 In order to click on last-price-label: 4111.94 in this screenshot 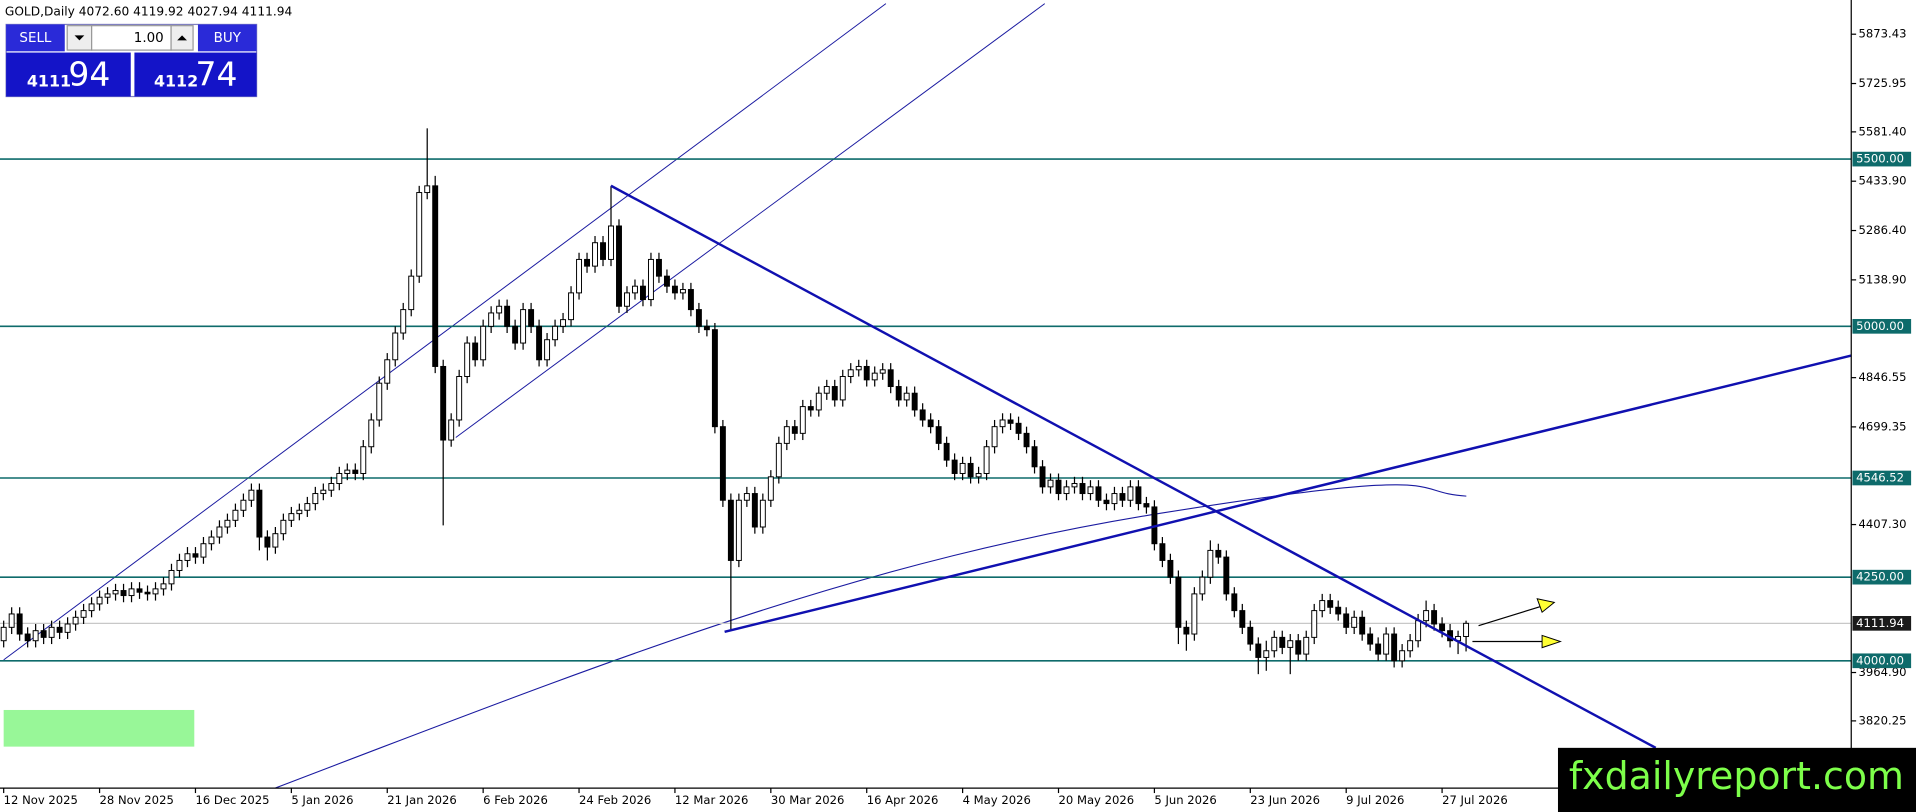, I will do `click(1880, 623)`.